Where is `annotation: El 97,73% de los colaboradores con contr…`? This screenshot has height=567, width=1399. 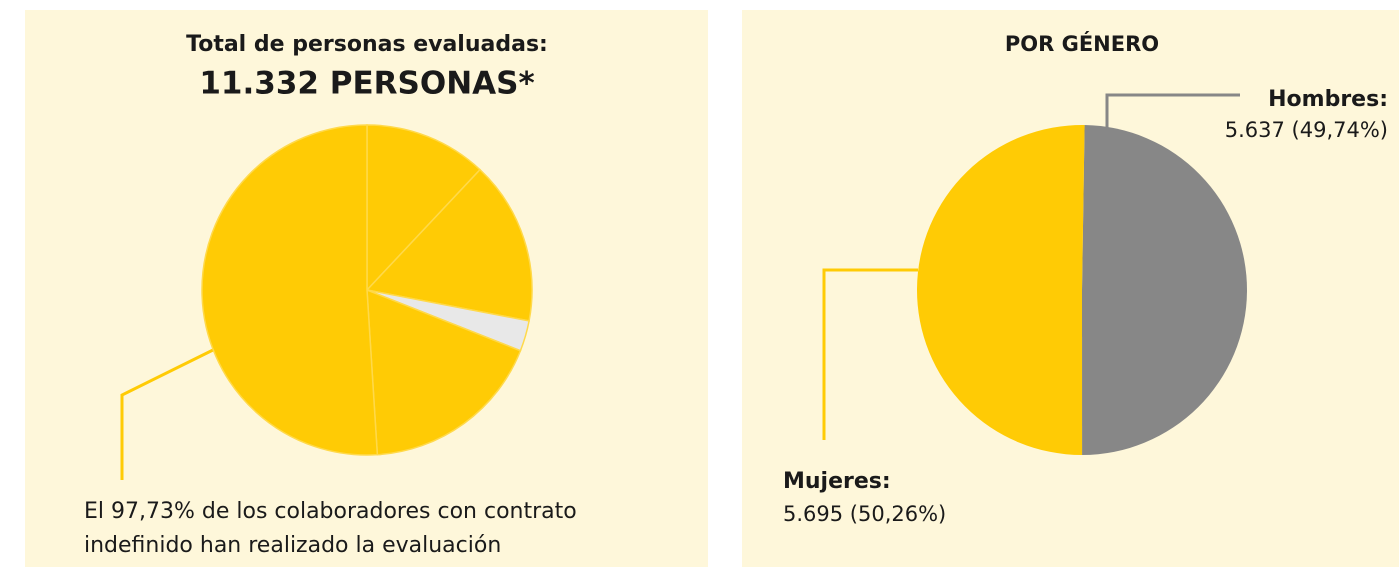 annotation: El 97,73% de los colaboradores con contr… is located at coordinates (330, 511).